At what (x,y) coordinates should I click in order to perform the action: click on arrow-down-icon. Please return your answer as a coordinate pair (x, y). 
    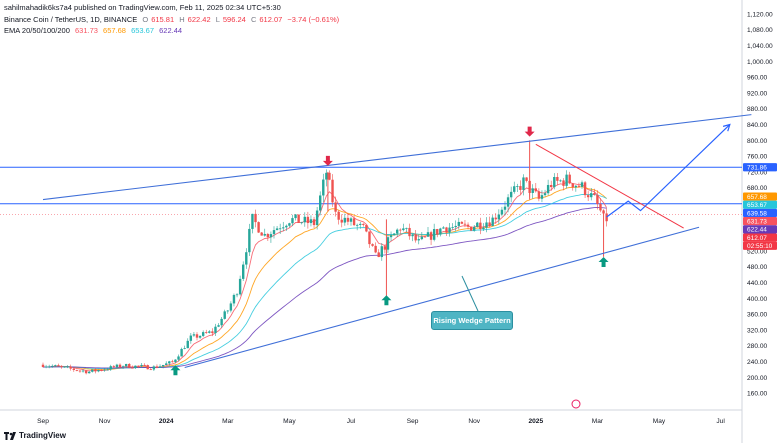
    Looking at the image, I should click on (327, 160).